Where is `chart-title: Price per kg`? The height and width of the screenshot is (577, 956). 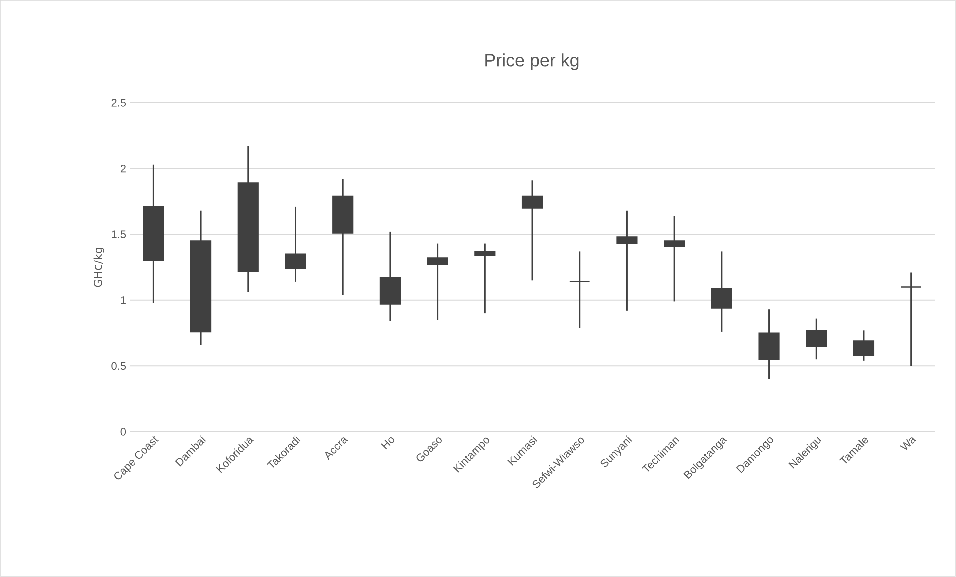
chart-title: Price per kg is located at coordinates (532, 62).